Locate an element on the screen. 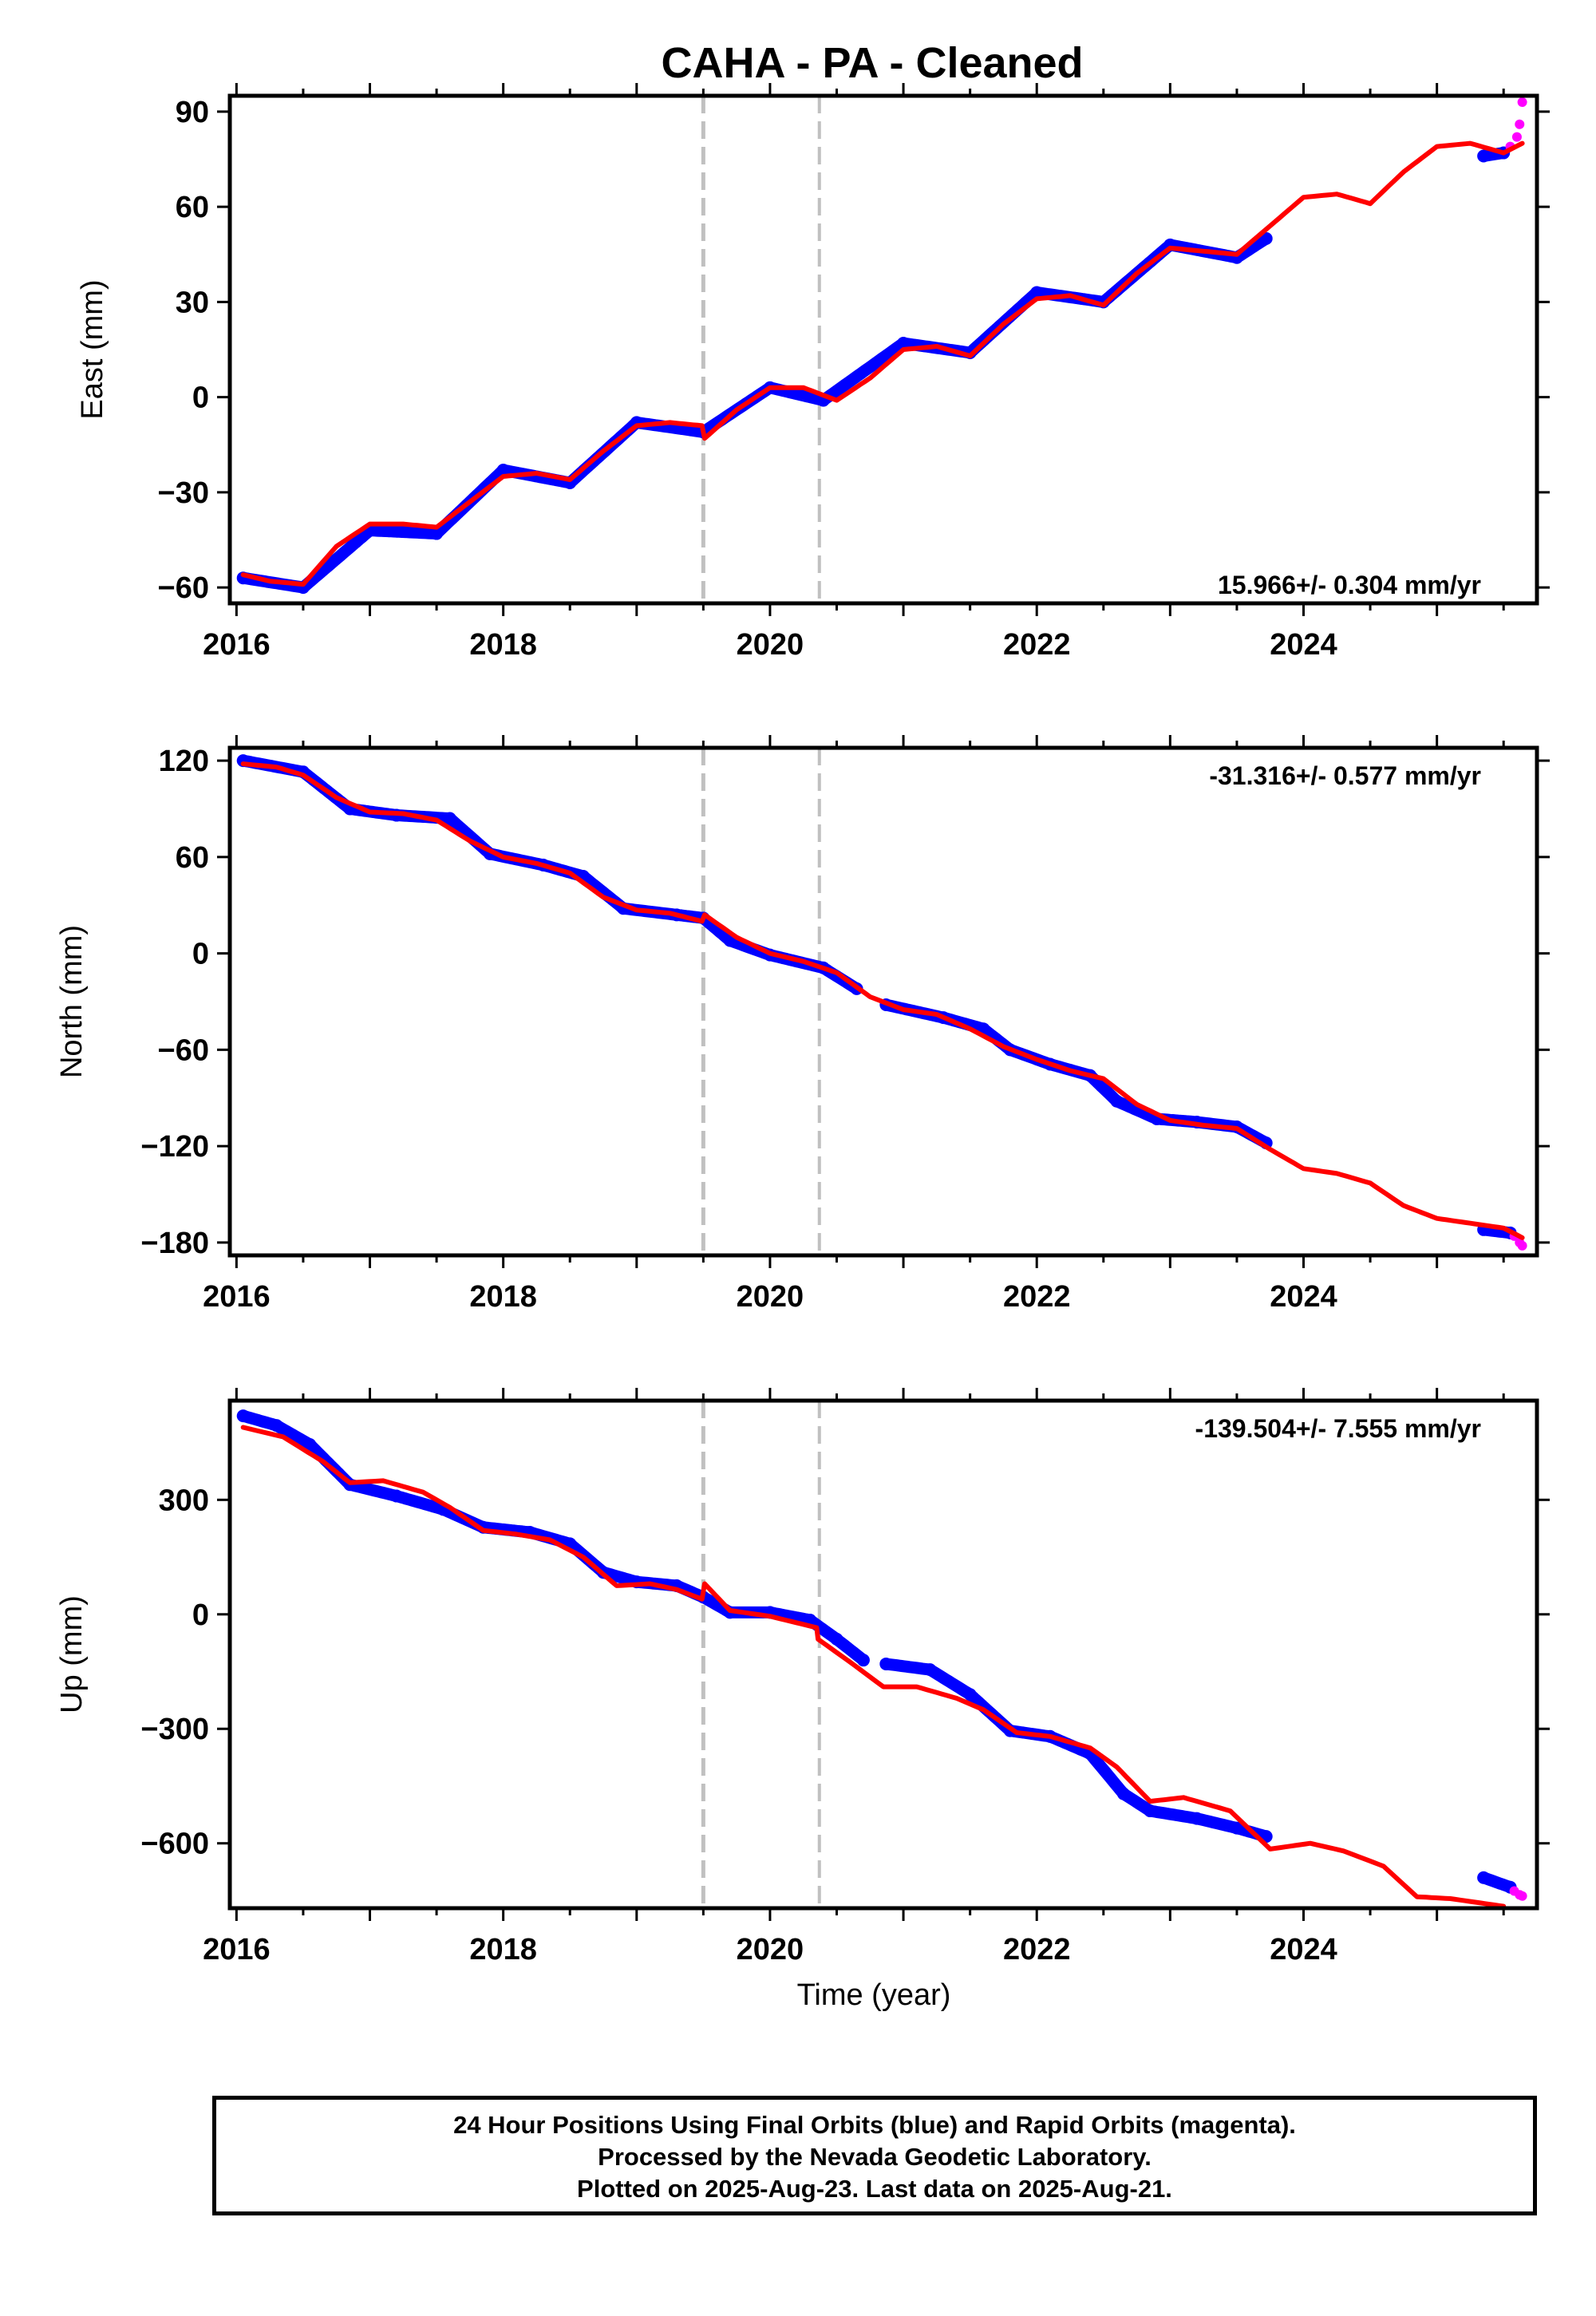 Image resolution: width=1596 pixels, height=2316 pixels. y-tick-label: 90 is located at coordinates (192, 112).